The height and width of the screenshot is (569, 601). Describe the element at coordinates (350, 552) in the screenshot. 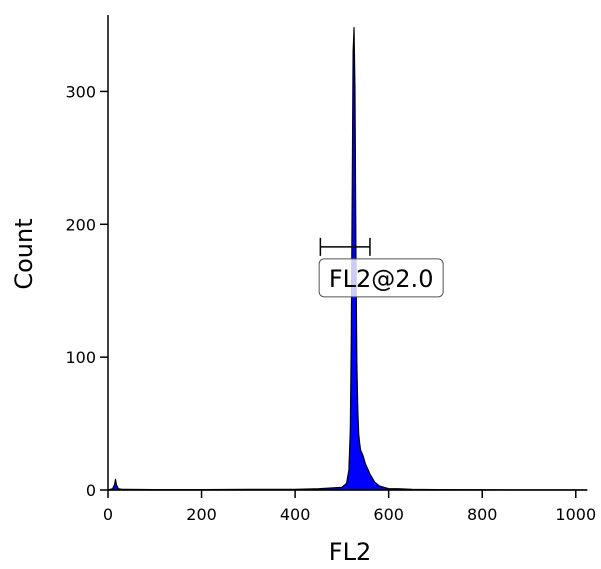

I see `x-axis-title: FL2` at that location.